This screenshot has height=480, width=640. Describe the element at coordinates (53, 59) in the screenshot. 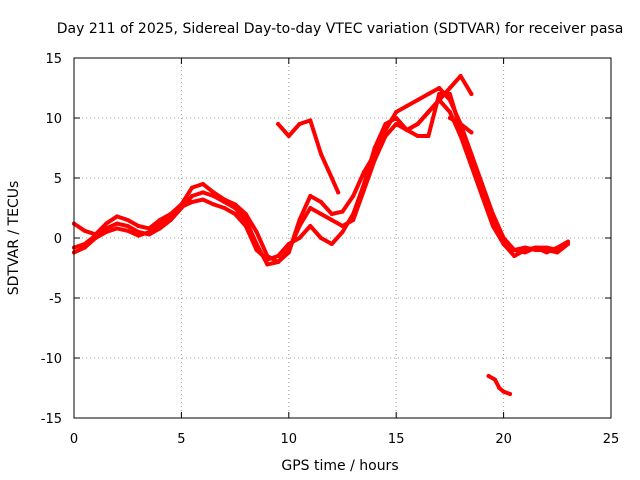

I see `y-tick-label: 15` at that location.